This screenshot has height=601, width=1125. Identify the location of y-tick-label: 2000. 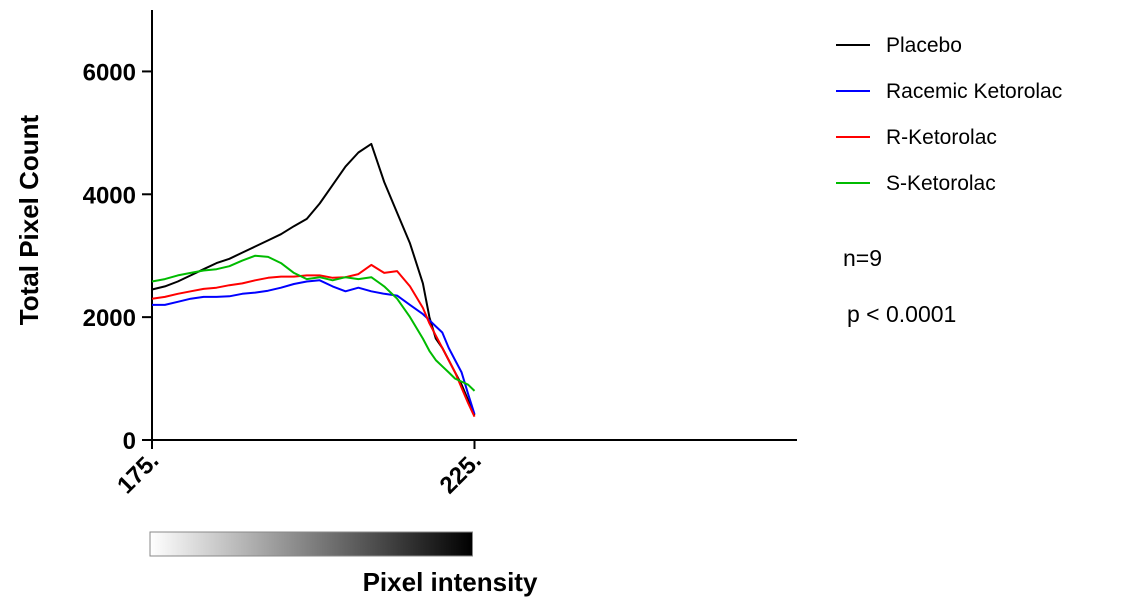
(109, 318).